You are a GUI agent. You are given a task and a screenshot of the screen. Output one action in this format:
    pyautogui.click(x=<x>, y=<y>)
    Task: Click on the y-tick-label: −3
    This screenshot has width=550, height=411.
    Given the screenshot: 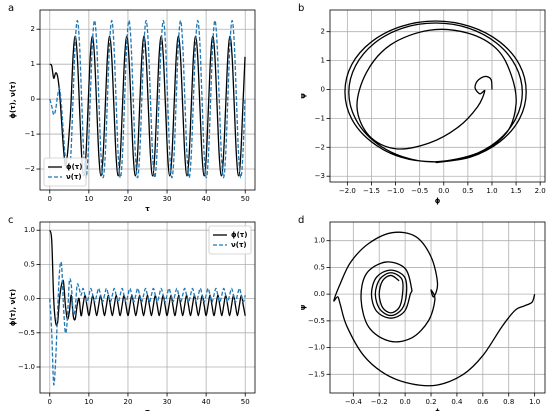 What is the action you would take?
    pyautogui.click(x=320, y=176)
    